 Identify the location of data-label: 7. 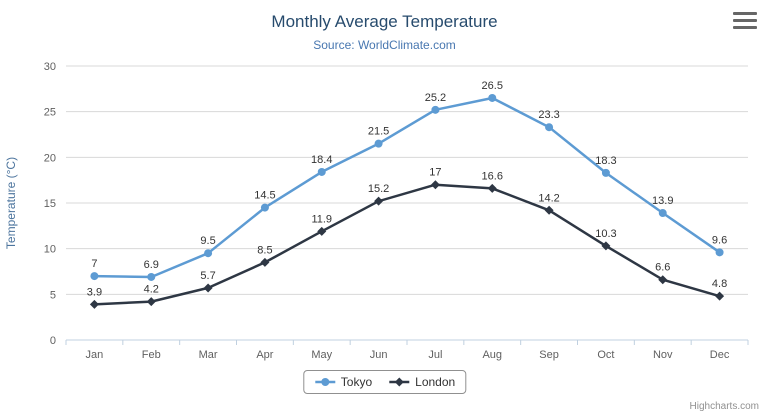
(94, 264).